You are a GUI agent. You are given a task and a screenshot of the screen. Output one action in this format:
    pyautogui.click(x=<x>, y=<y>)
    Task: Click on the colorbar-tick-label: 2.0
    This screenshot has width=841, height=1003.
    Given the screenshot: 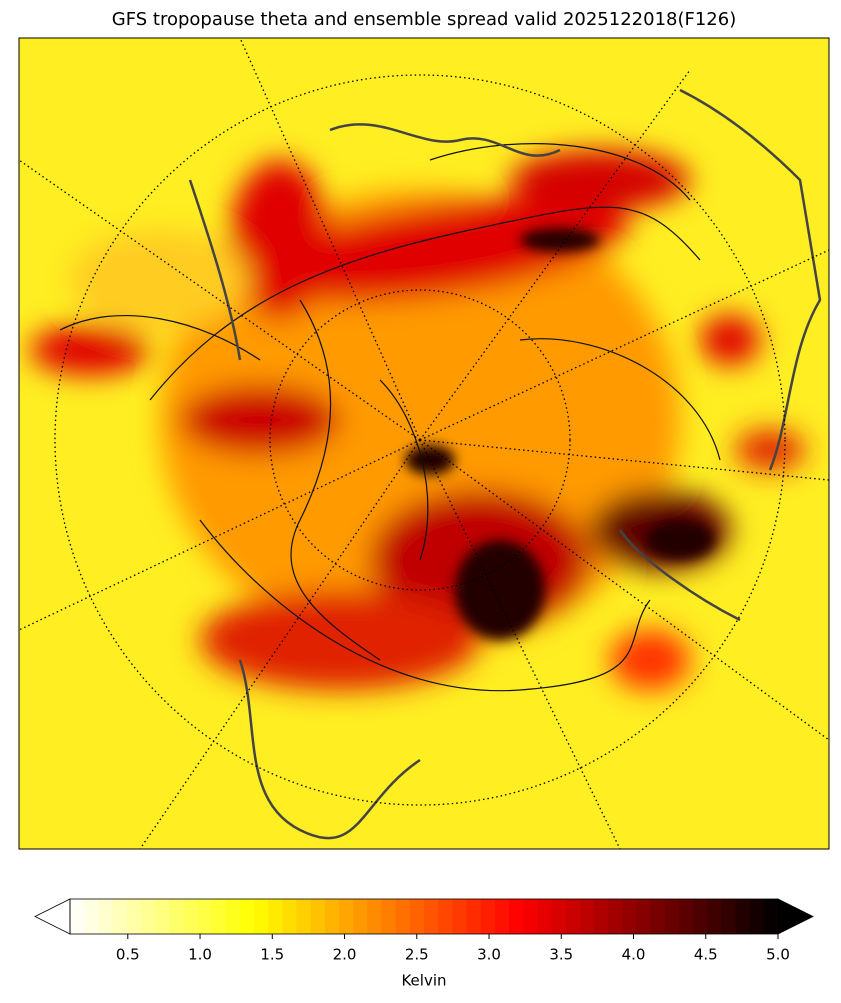 What is the action you would take?
    pyautogui.click(x=345, y=955)
    